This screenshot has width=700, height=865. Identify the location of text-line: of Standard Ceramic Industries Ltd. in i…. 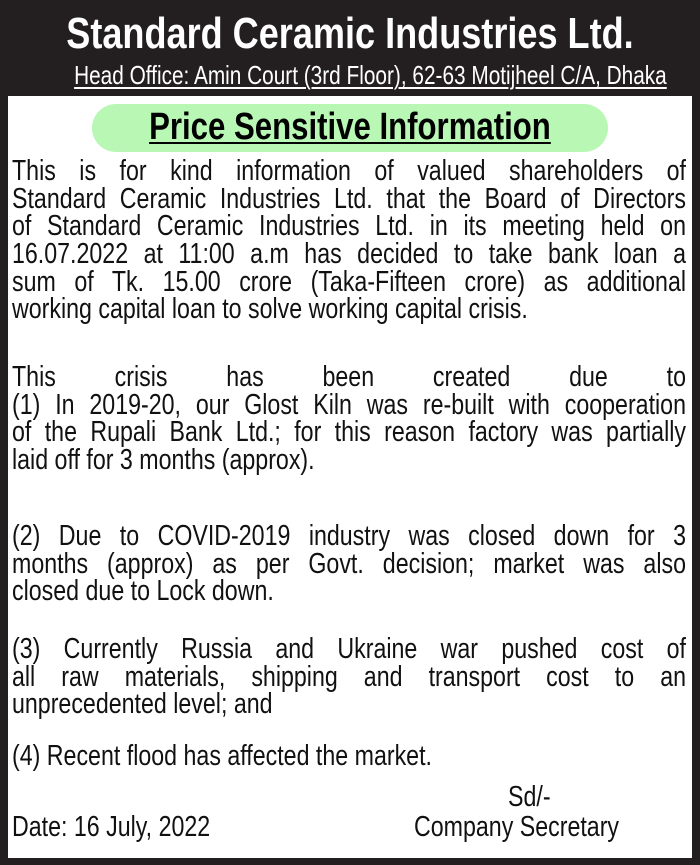
(349, 226).